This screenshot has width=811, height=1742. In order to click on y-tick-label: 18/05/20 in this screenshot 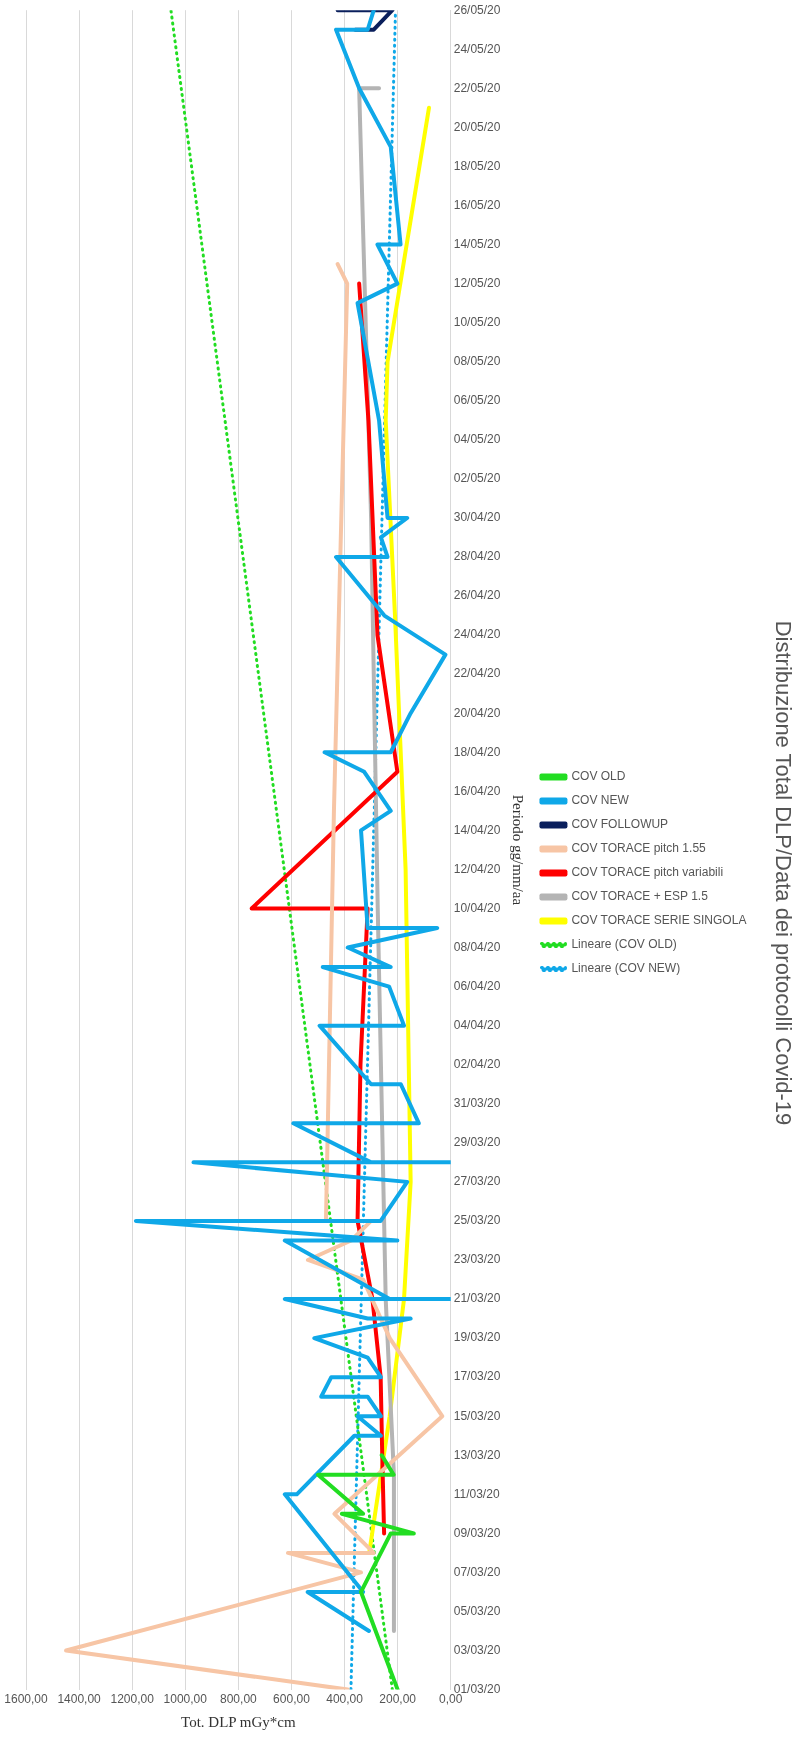, I will do `click(477, 165)`.